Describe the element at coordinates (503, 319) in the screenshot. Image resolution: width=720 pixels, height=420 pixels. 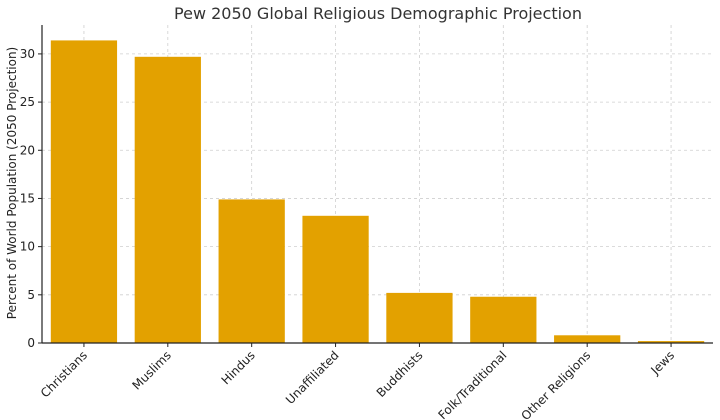
I see `bar-folk-traditional` at that location.